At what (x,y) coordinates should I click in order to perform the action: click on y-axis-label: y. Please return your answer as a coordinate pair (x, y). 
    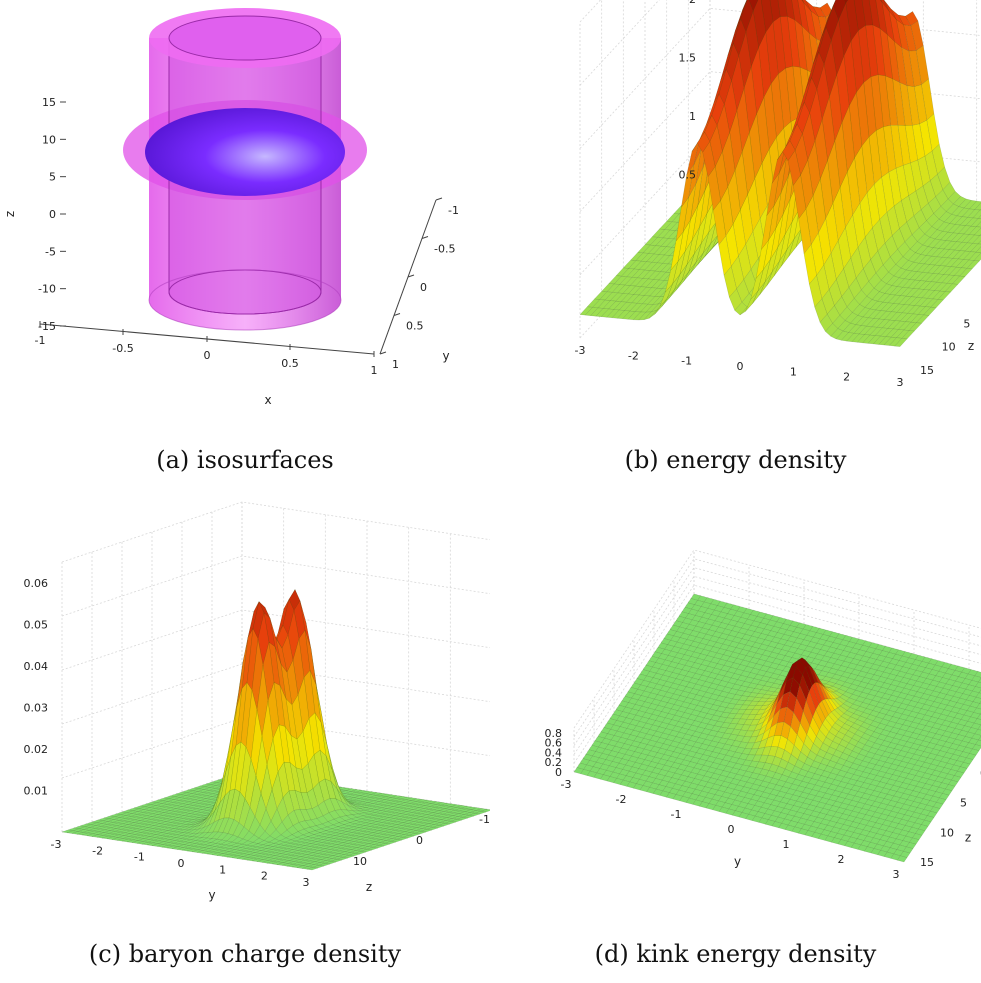
    Looking at the image, I should click on (445, 356).